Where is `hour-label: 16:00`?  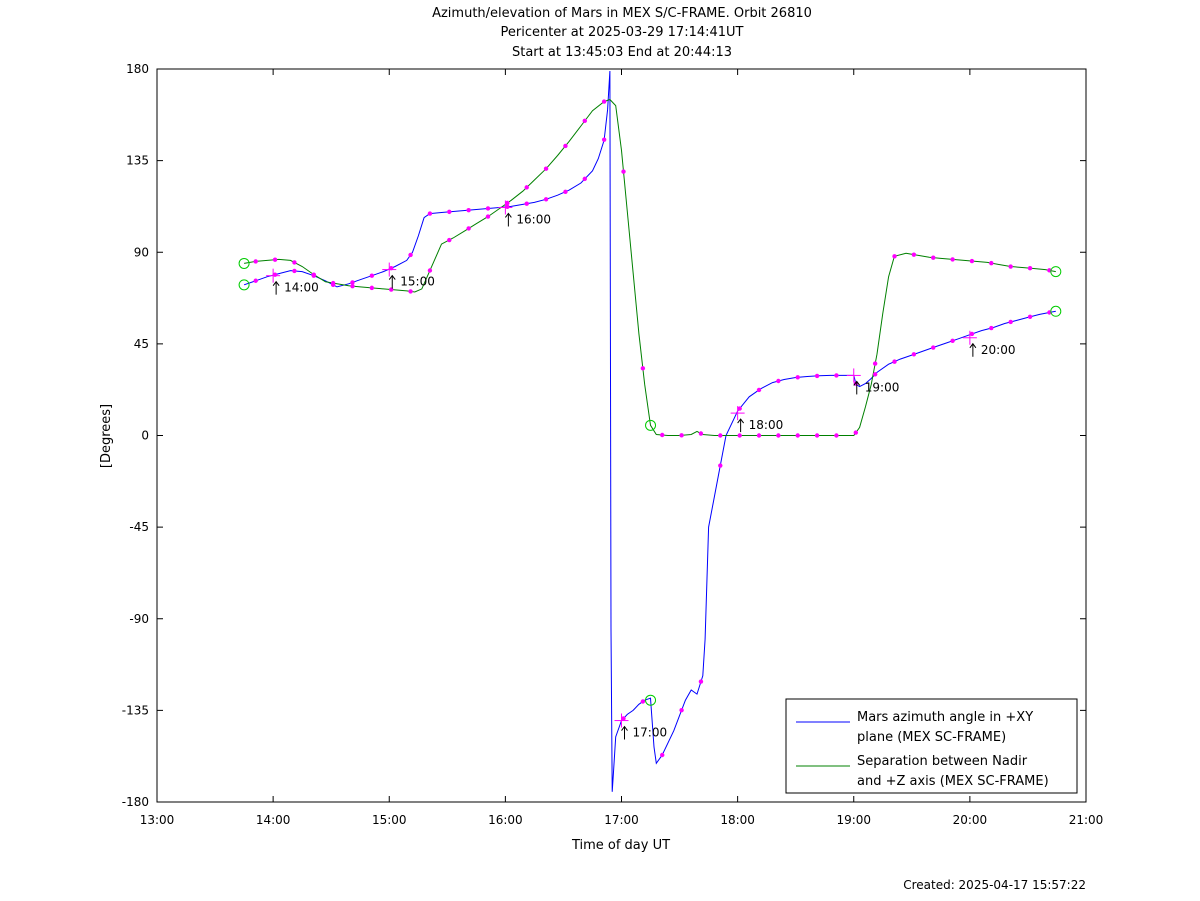
hour-label: 16:00 is located at coordinates (533, 219).